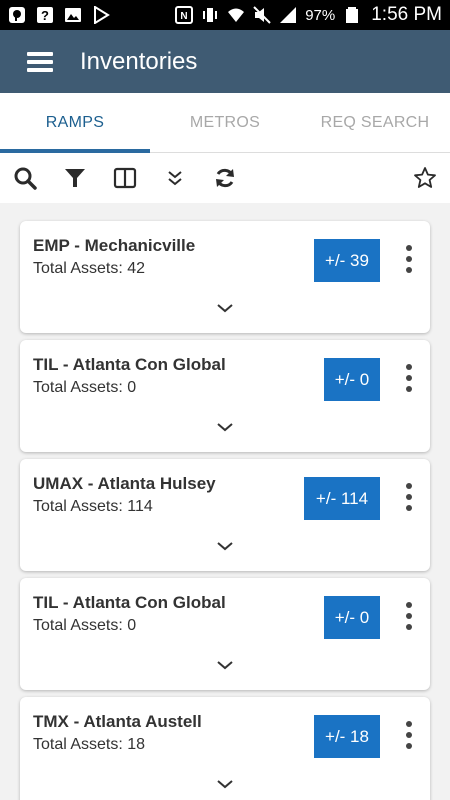 The width and height of the screenshot is (450, 800). I want to click on battery-icon, so click(352, 15).